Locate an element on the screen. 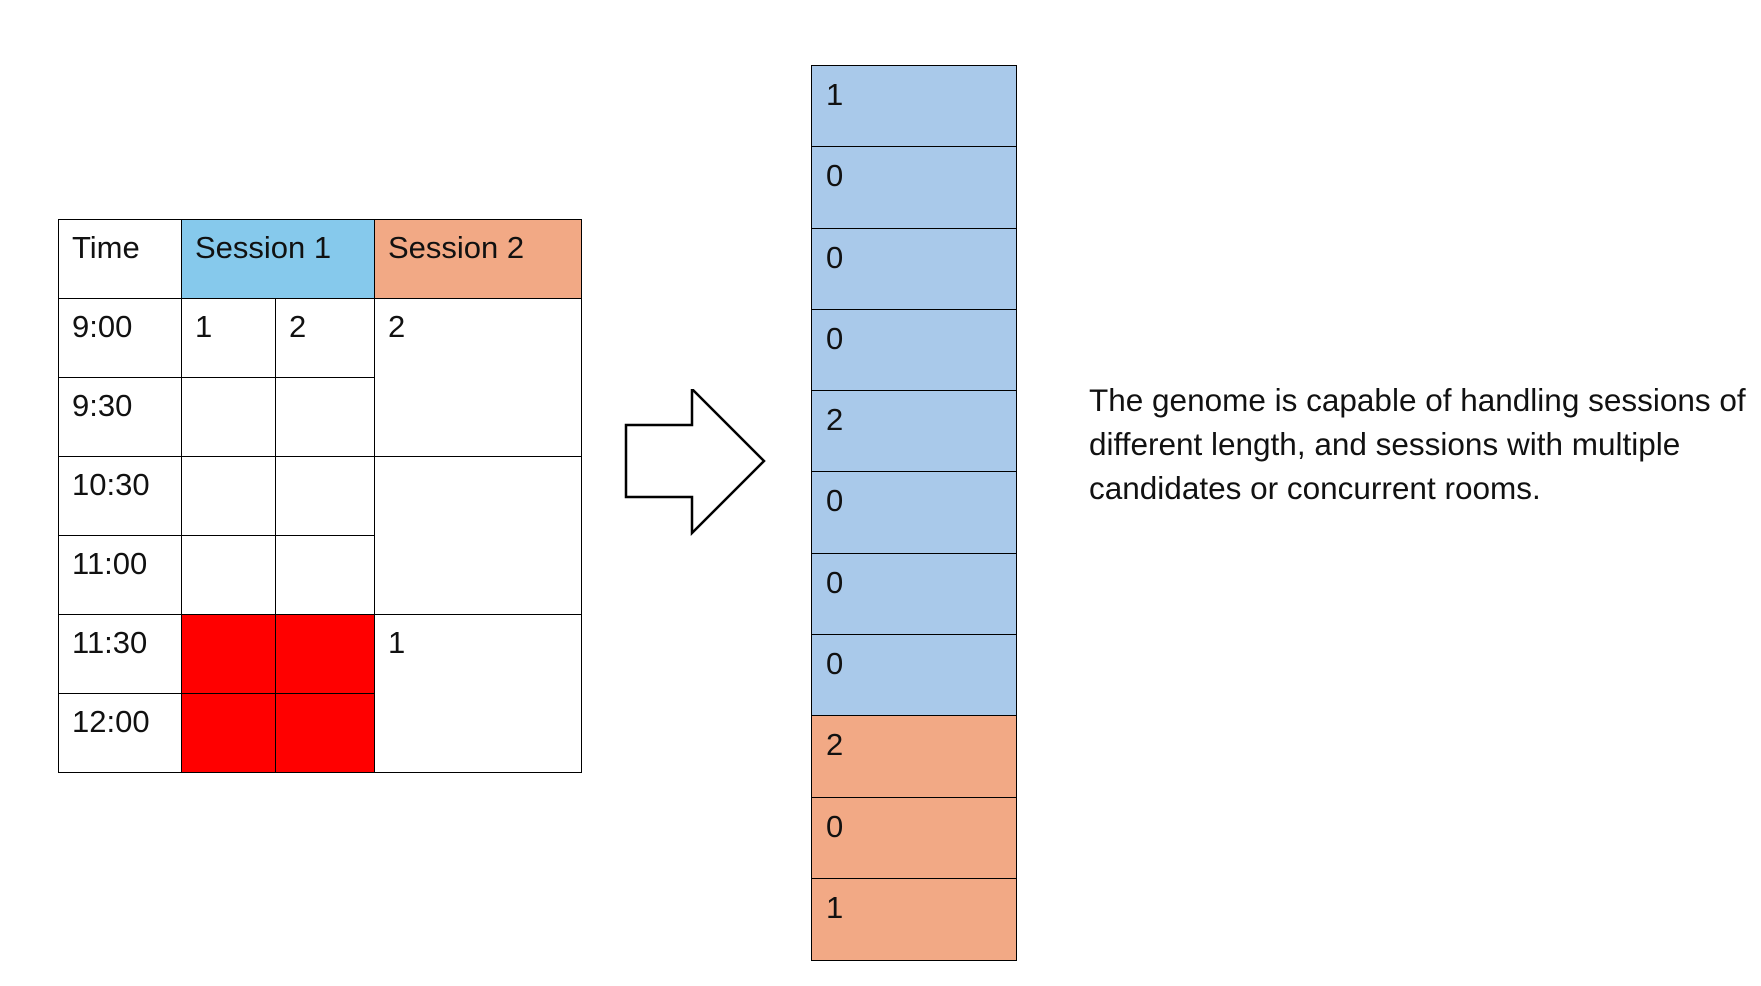 The width and height of the screenshot is (1761, 986). session-2-block: 1 is located at coordinates (478, 693).